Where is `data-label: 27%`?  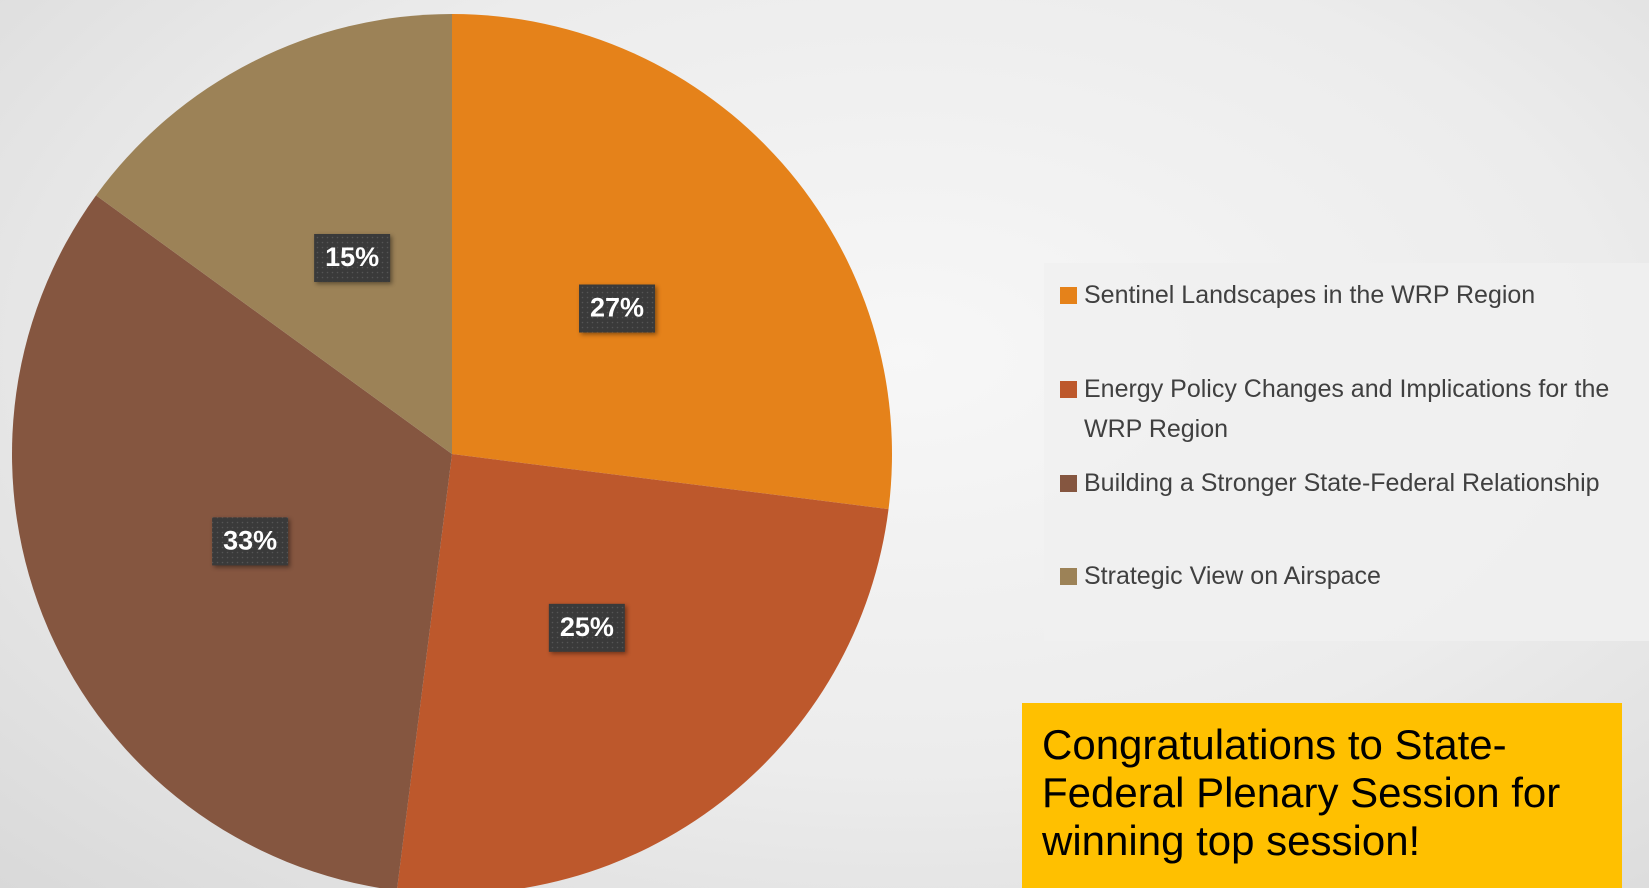 data-label: 27% is located at coordinates (617, 308).